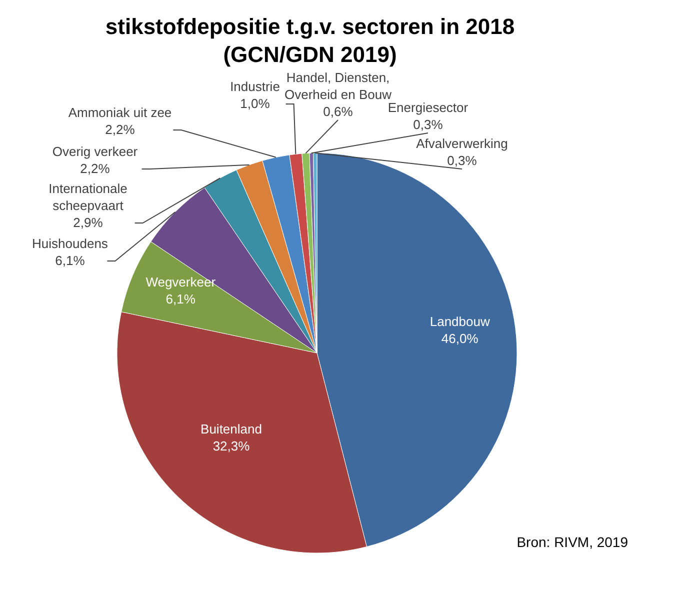 This screenshot has height=591, width=680. What do you see at coordinates (95, 151) in the screenshot?
I see `slice-label: Overig verkeer` at bounding box center [95, 151].